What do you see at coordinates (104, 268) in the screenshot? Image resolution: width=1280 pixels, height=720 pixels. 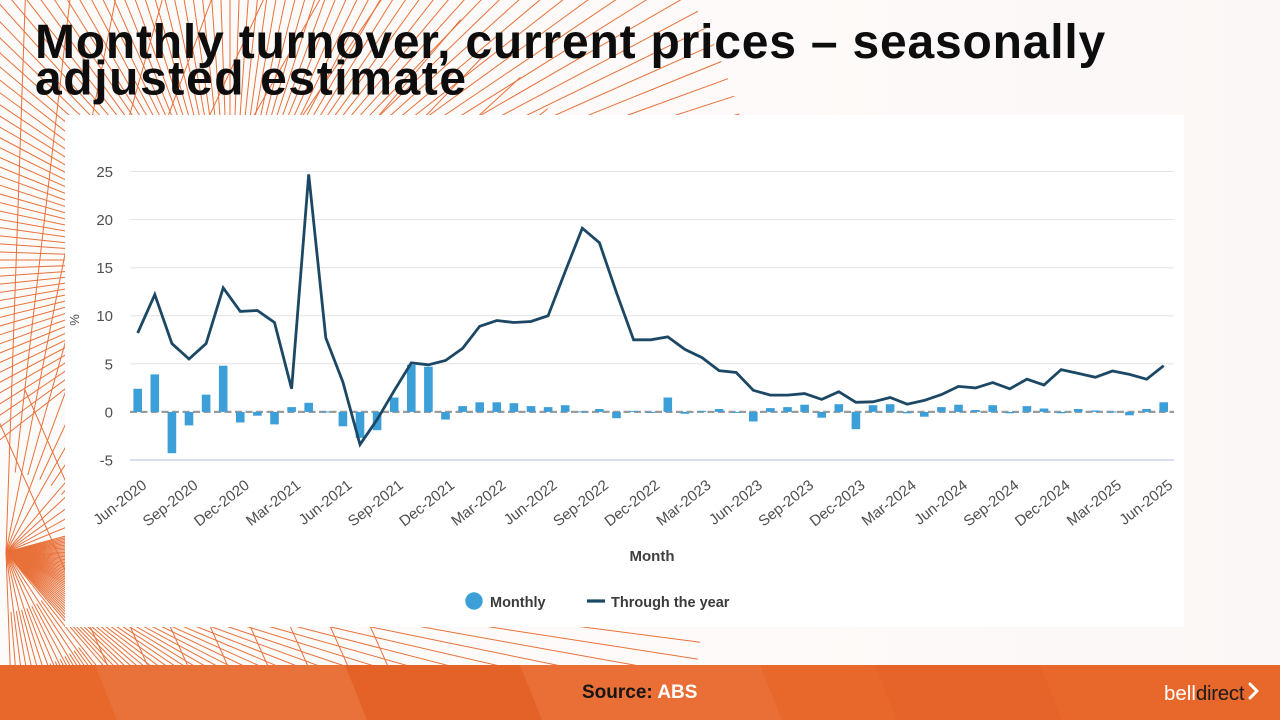 I see `svg-text: 15` at bounding box center [104, 268].